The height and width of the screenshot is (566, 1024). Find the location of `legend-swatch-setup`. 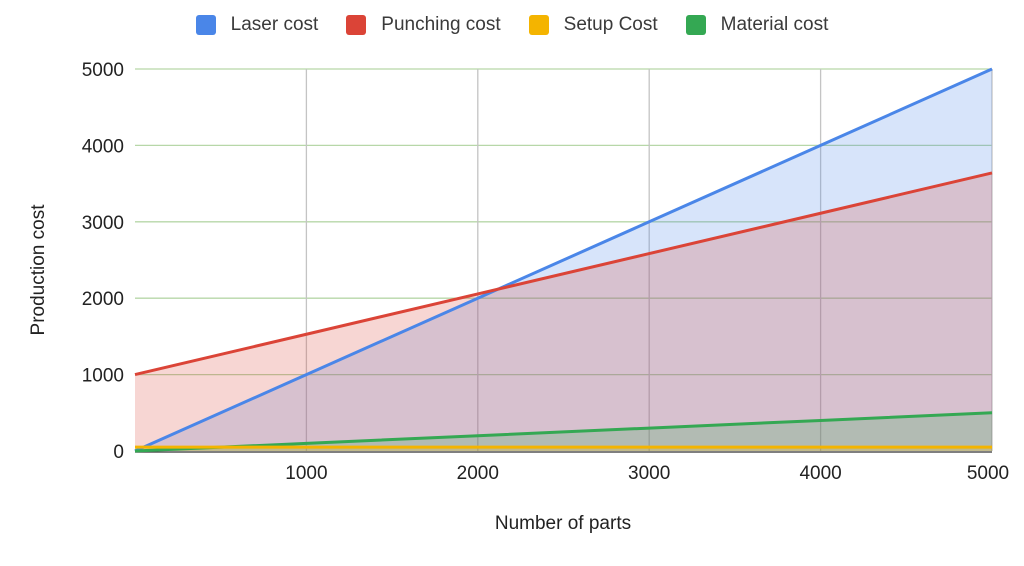

legend-swatch-setup is located at coordinates (538, 25).